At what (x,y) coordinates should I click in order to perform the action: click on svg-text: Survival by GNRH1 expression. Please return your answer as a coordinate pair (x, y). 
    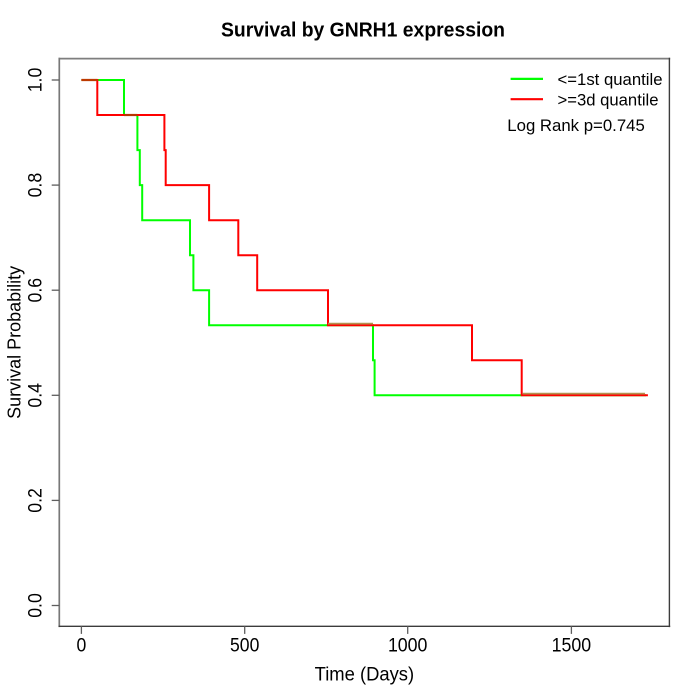
    Looking at the image, I should click on (363, 31).